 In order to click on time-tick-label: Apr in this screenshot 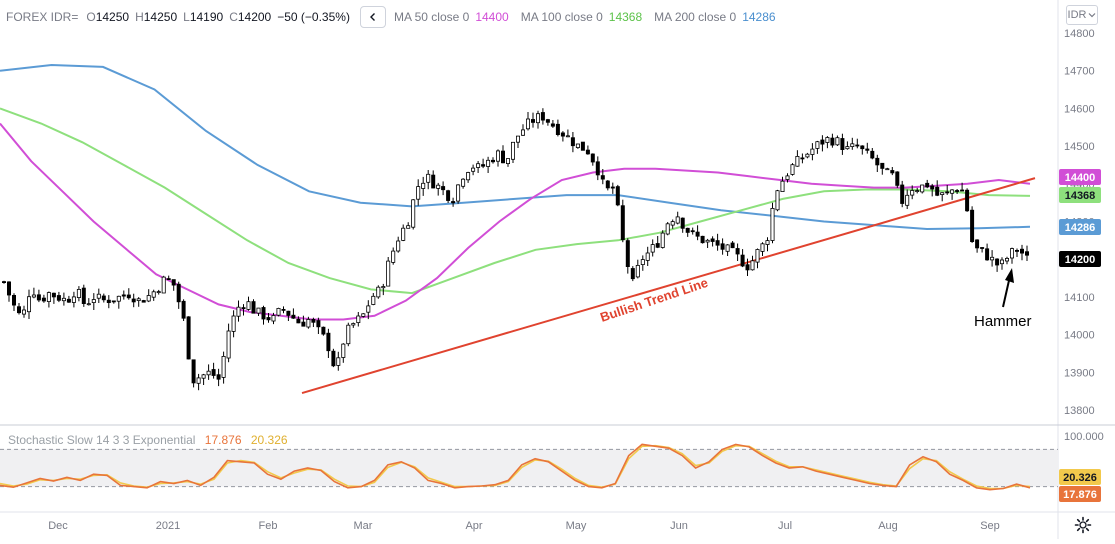, I will do `click(473, 526)`.